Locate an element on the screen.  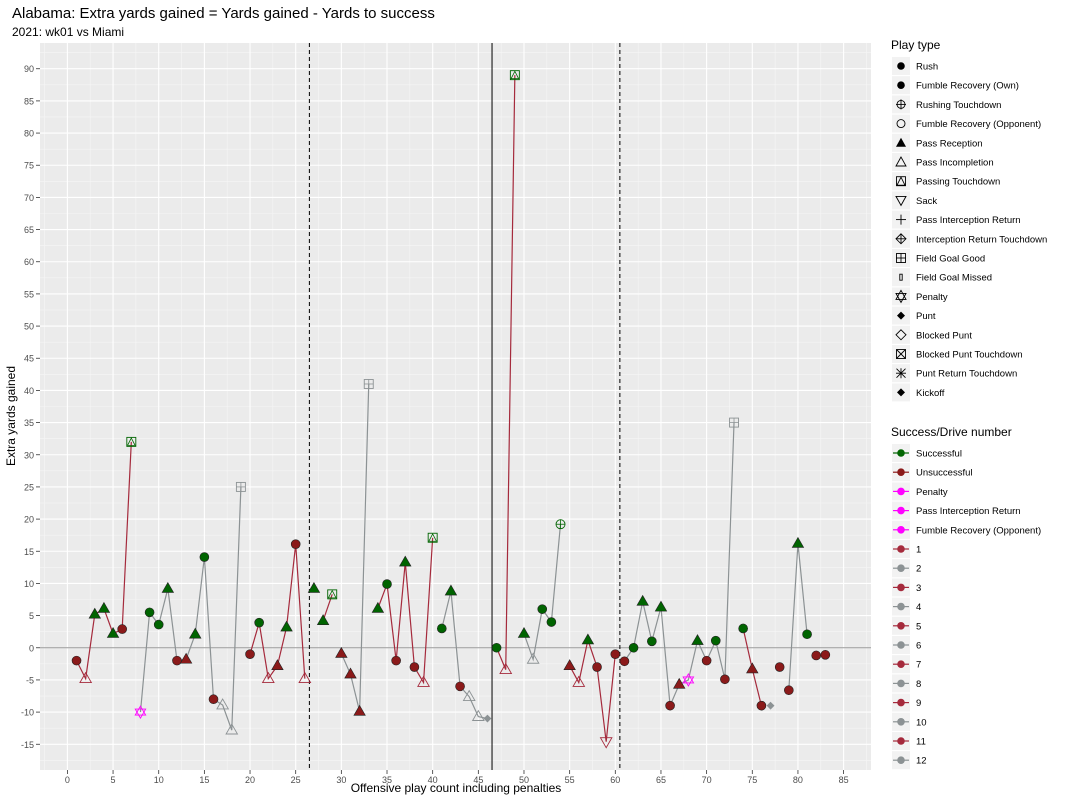
circle-plus-icon is located at coordinates (901, 104).